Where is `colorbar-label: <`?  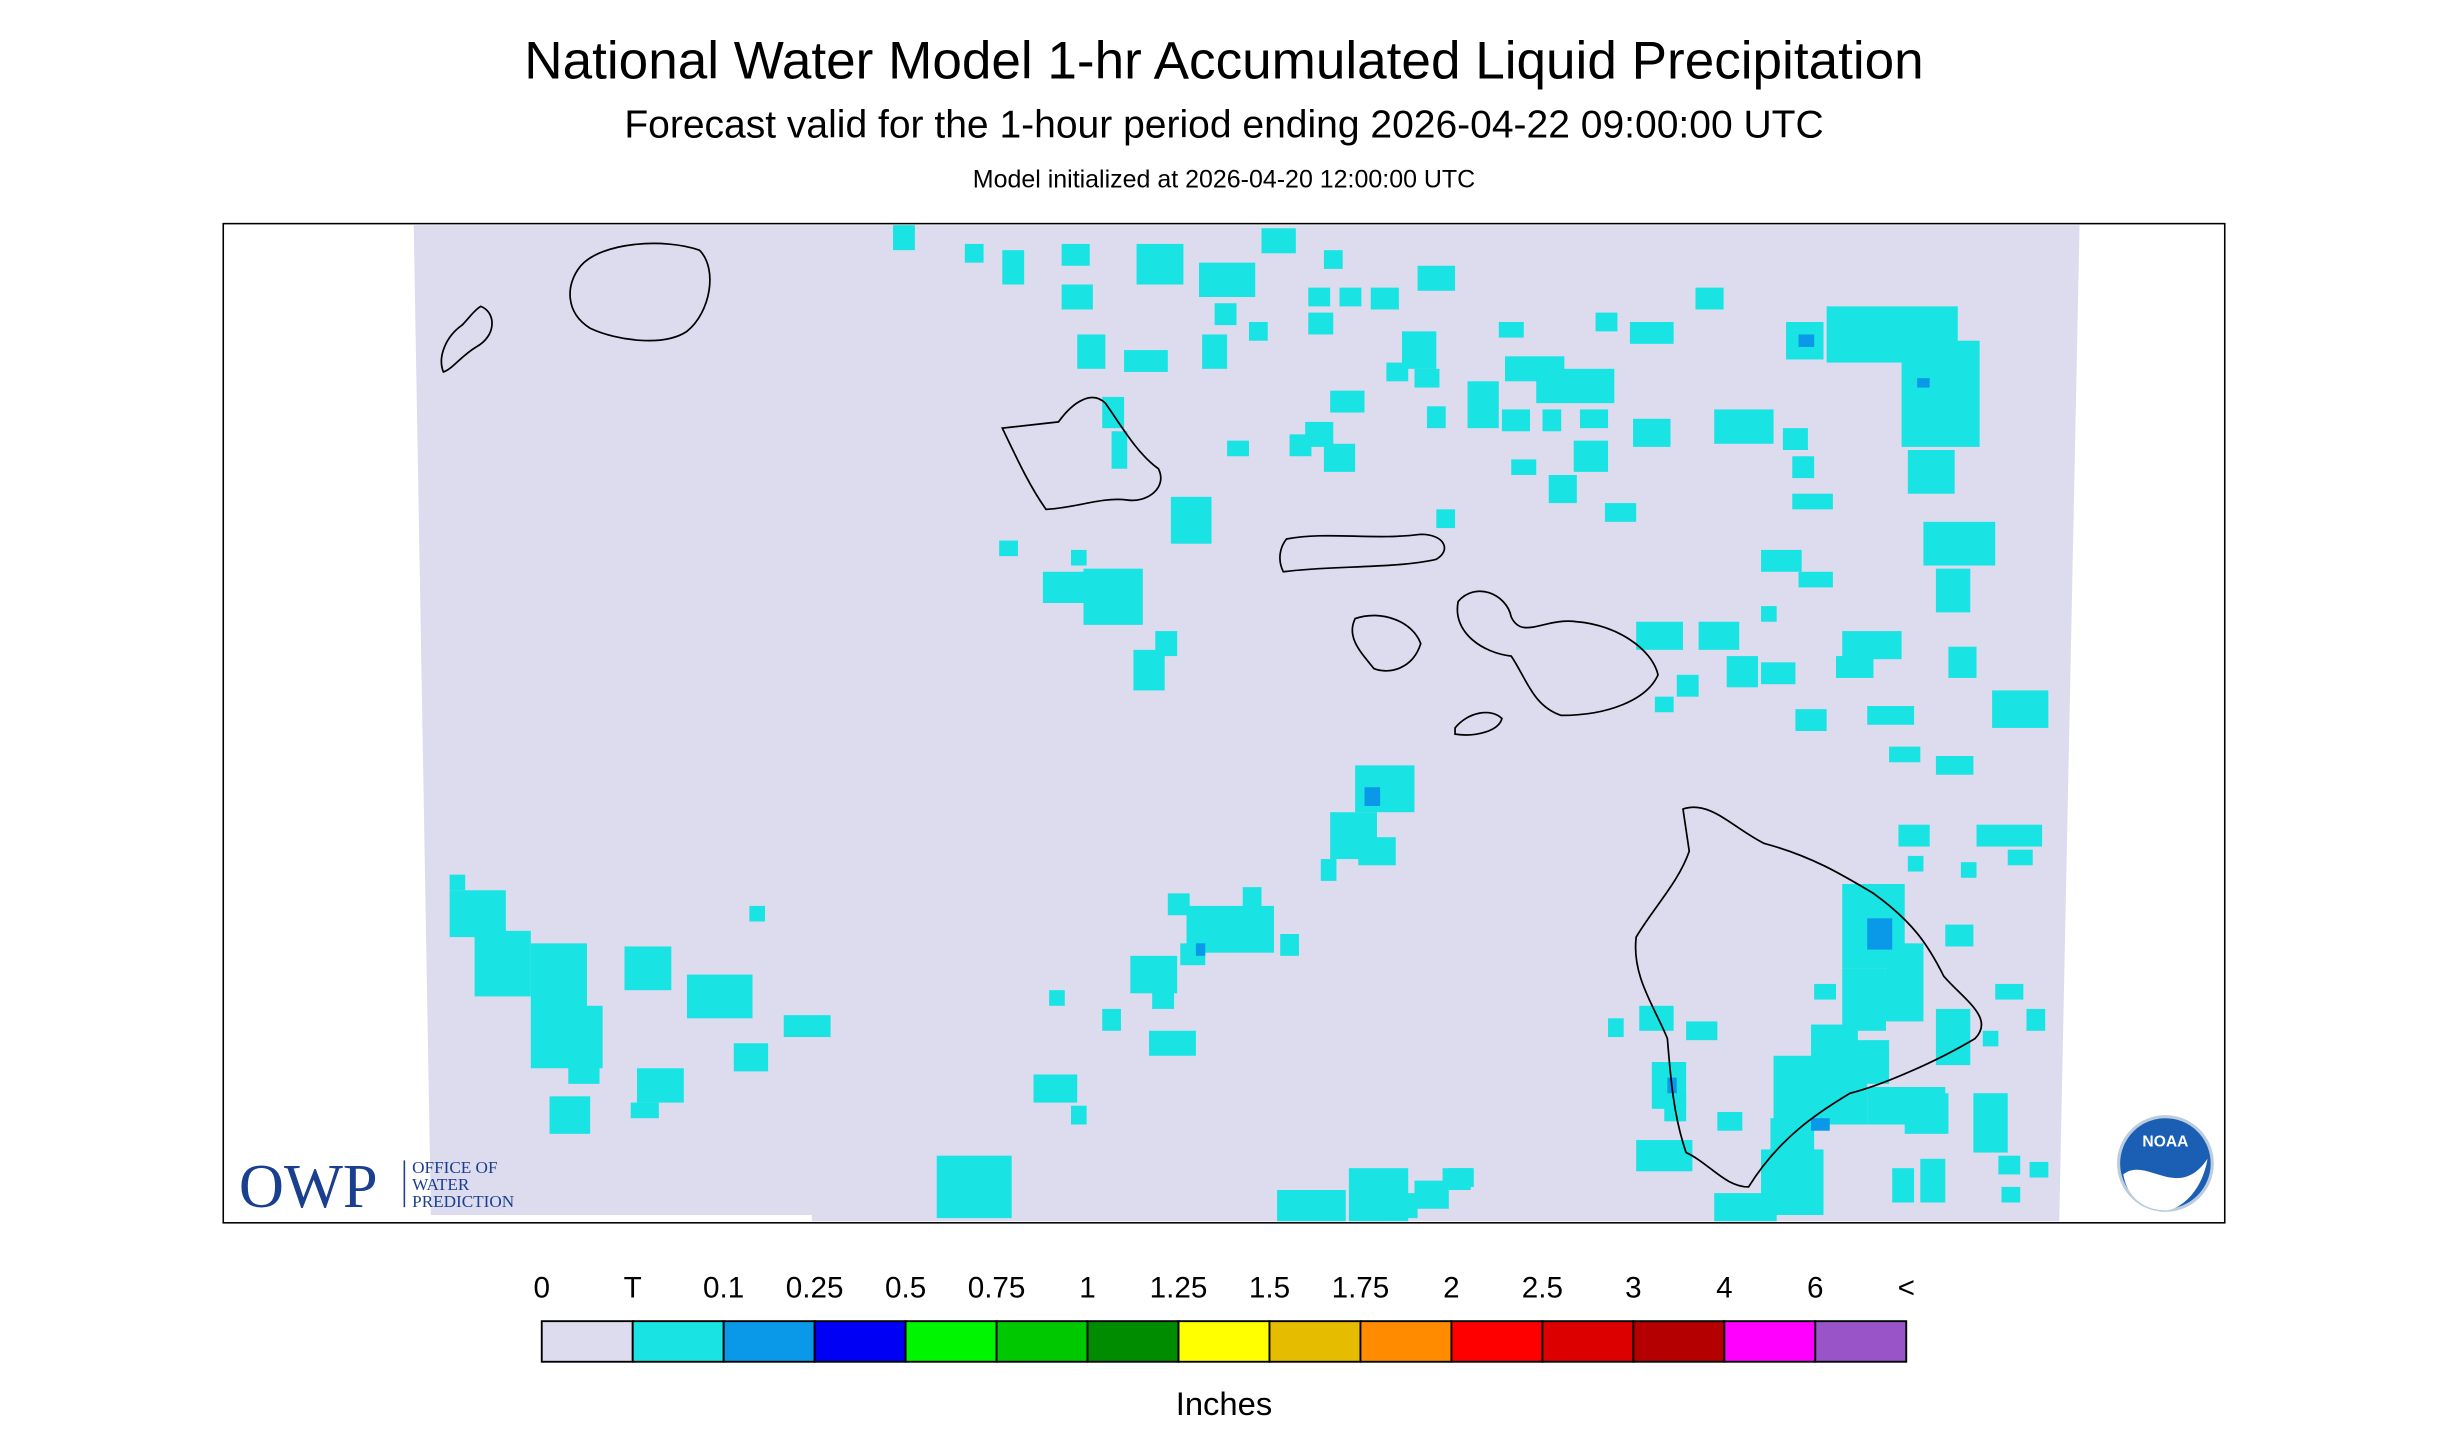 colorbar-label: < is located at coordinates (1906, 1288).